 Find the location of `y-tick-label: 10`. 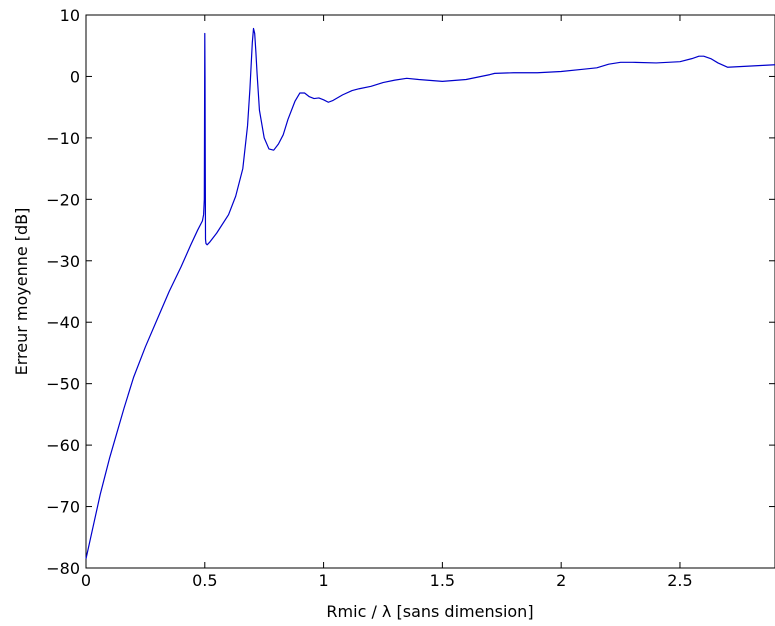

y-tick-label: 10 is located at coordinates (70, 15).